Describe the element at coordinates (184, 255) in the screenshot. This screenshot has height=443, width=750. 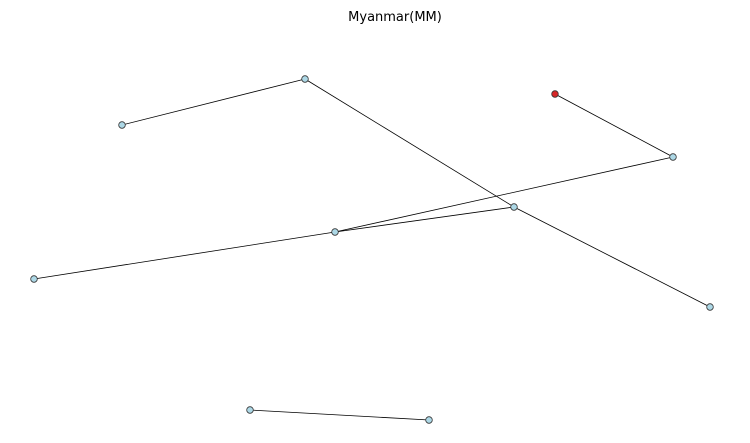
I see `graph-edge-n6-n7` at that location.